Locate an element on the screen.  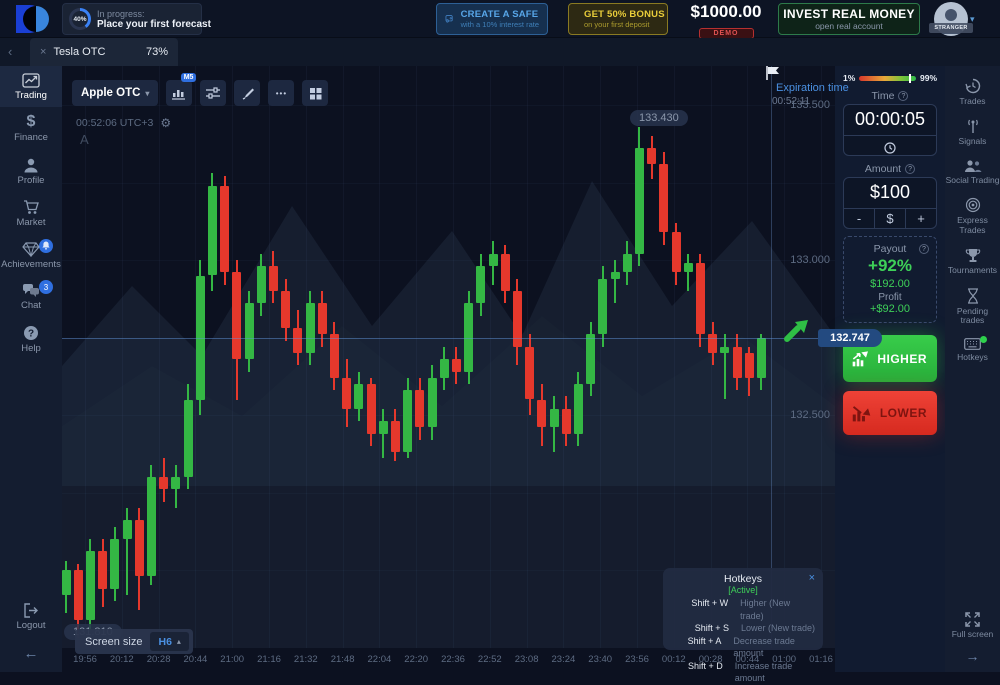
time-axis-label: 22:52 is located at coordinates (489, 659).